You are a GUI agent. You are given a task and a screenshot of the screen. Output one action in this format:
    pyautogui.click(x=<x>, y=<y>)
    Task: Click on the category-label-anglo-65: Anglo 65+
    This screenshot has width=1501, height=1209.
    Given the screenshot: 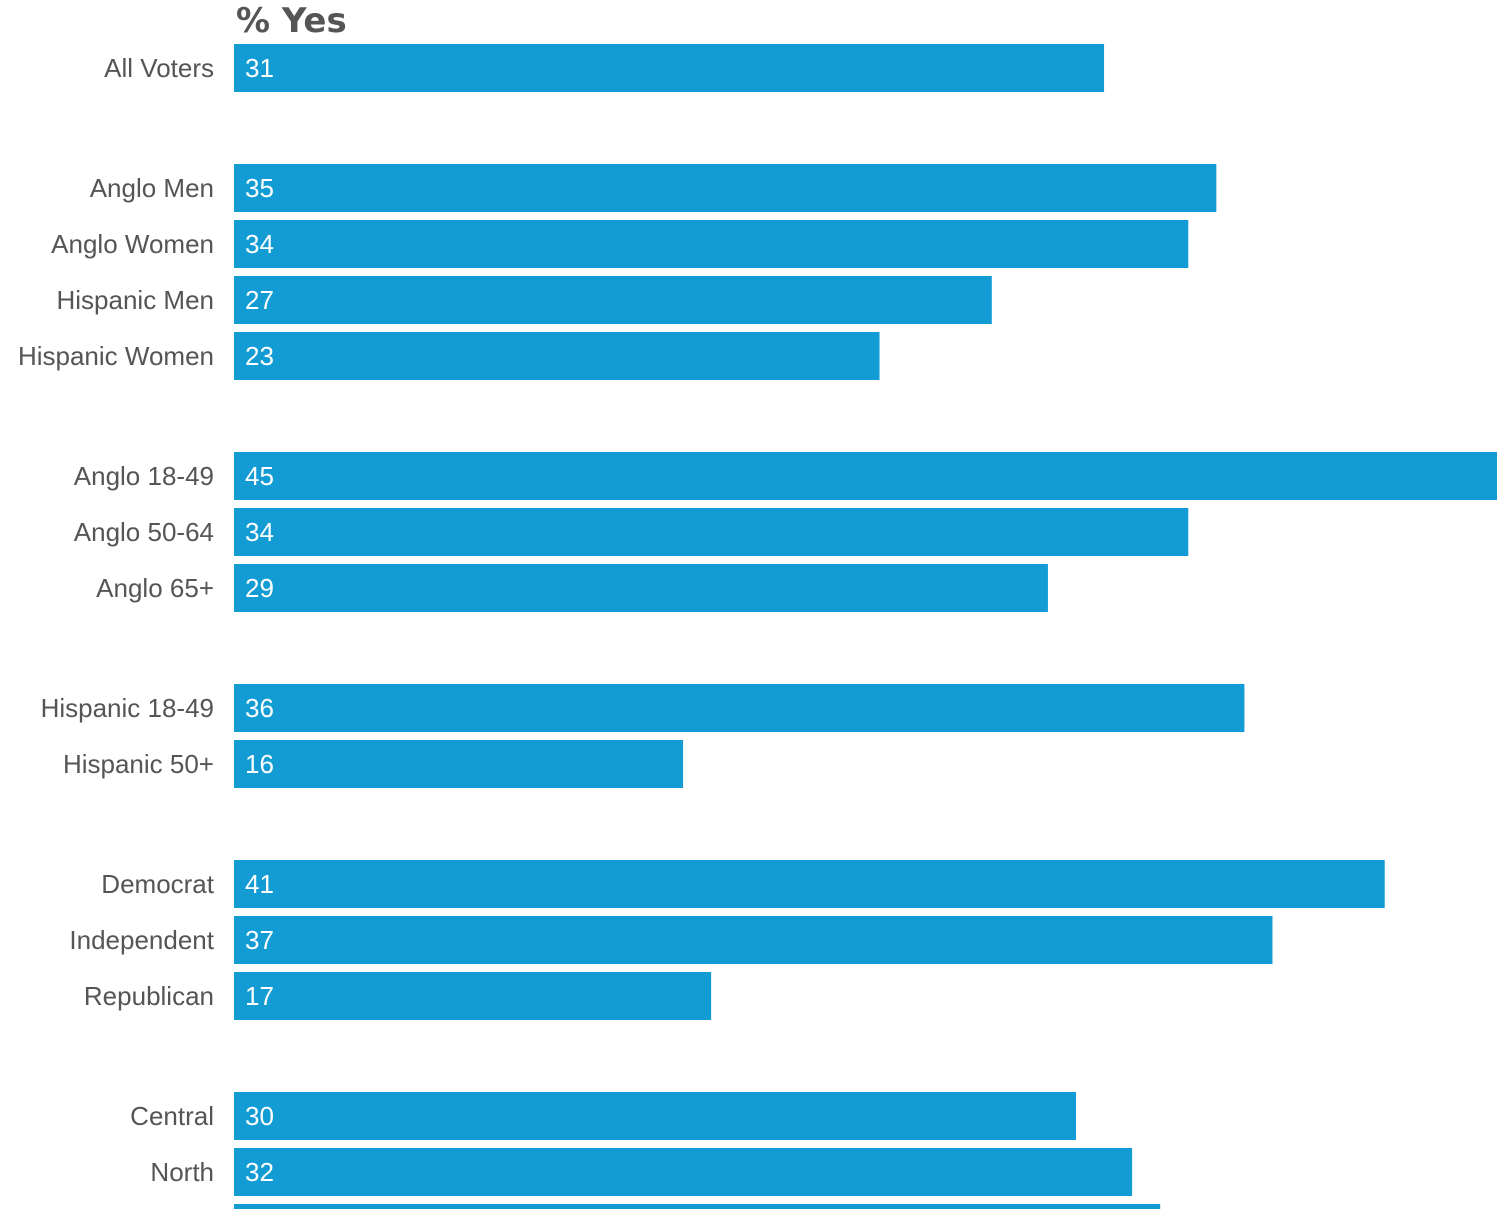 What is the action you would take?
    pyautogui.click(x=155, y=588)
    